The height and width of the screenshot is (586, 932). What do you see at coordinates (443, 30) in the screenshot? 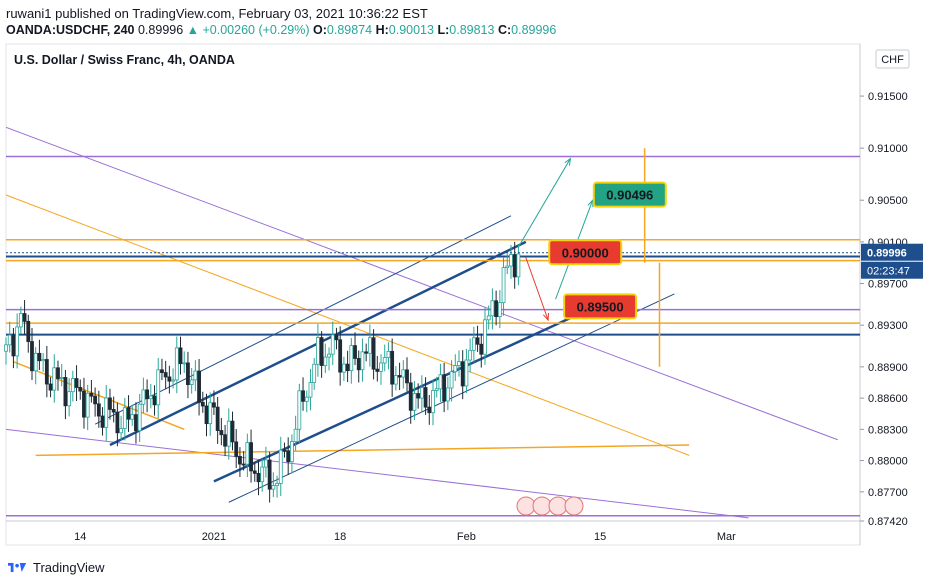
I see `low-label: L:` at bounding box center [443, 30].